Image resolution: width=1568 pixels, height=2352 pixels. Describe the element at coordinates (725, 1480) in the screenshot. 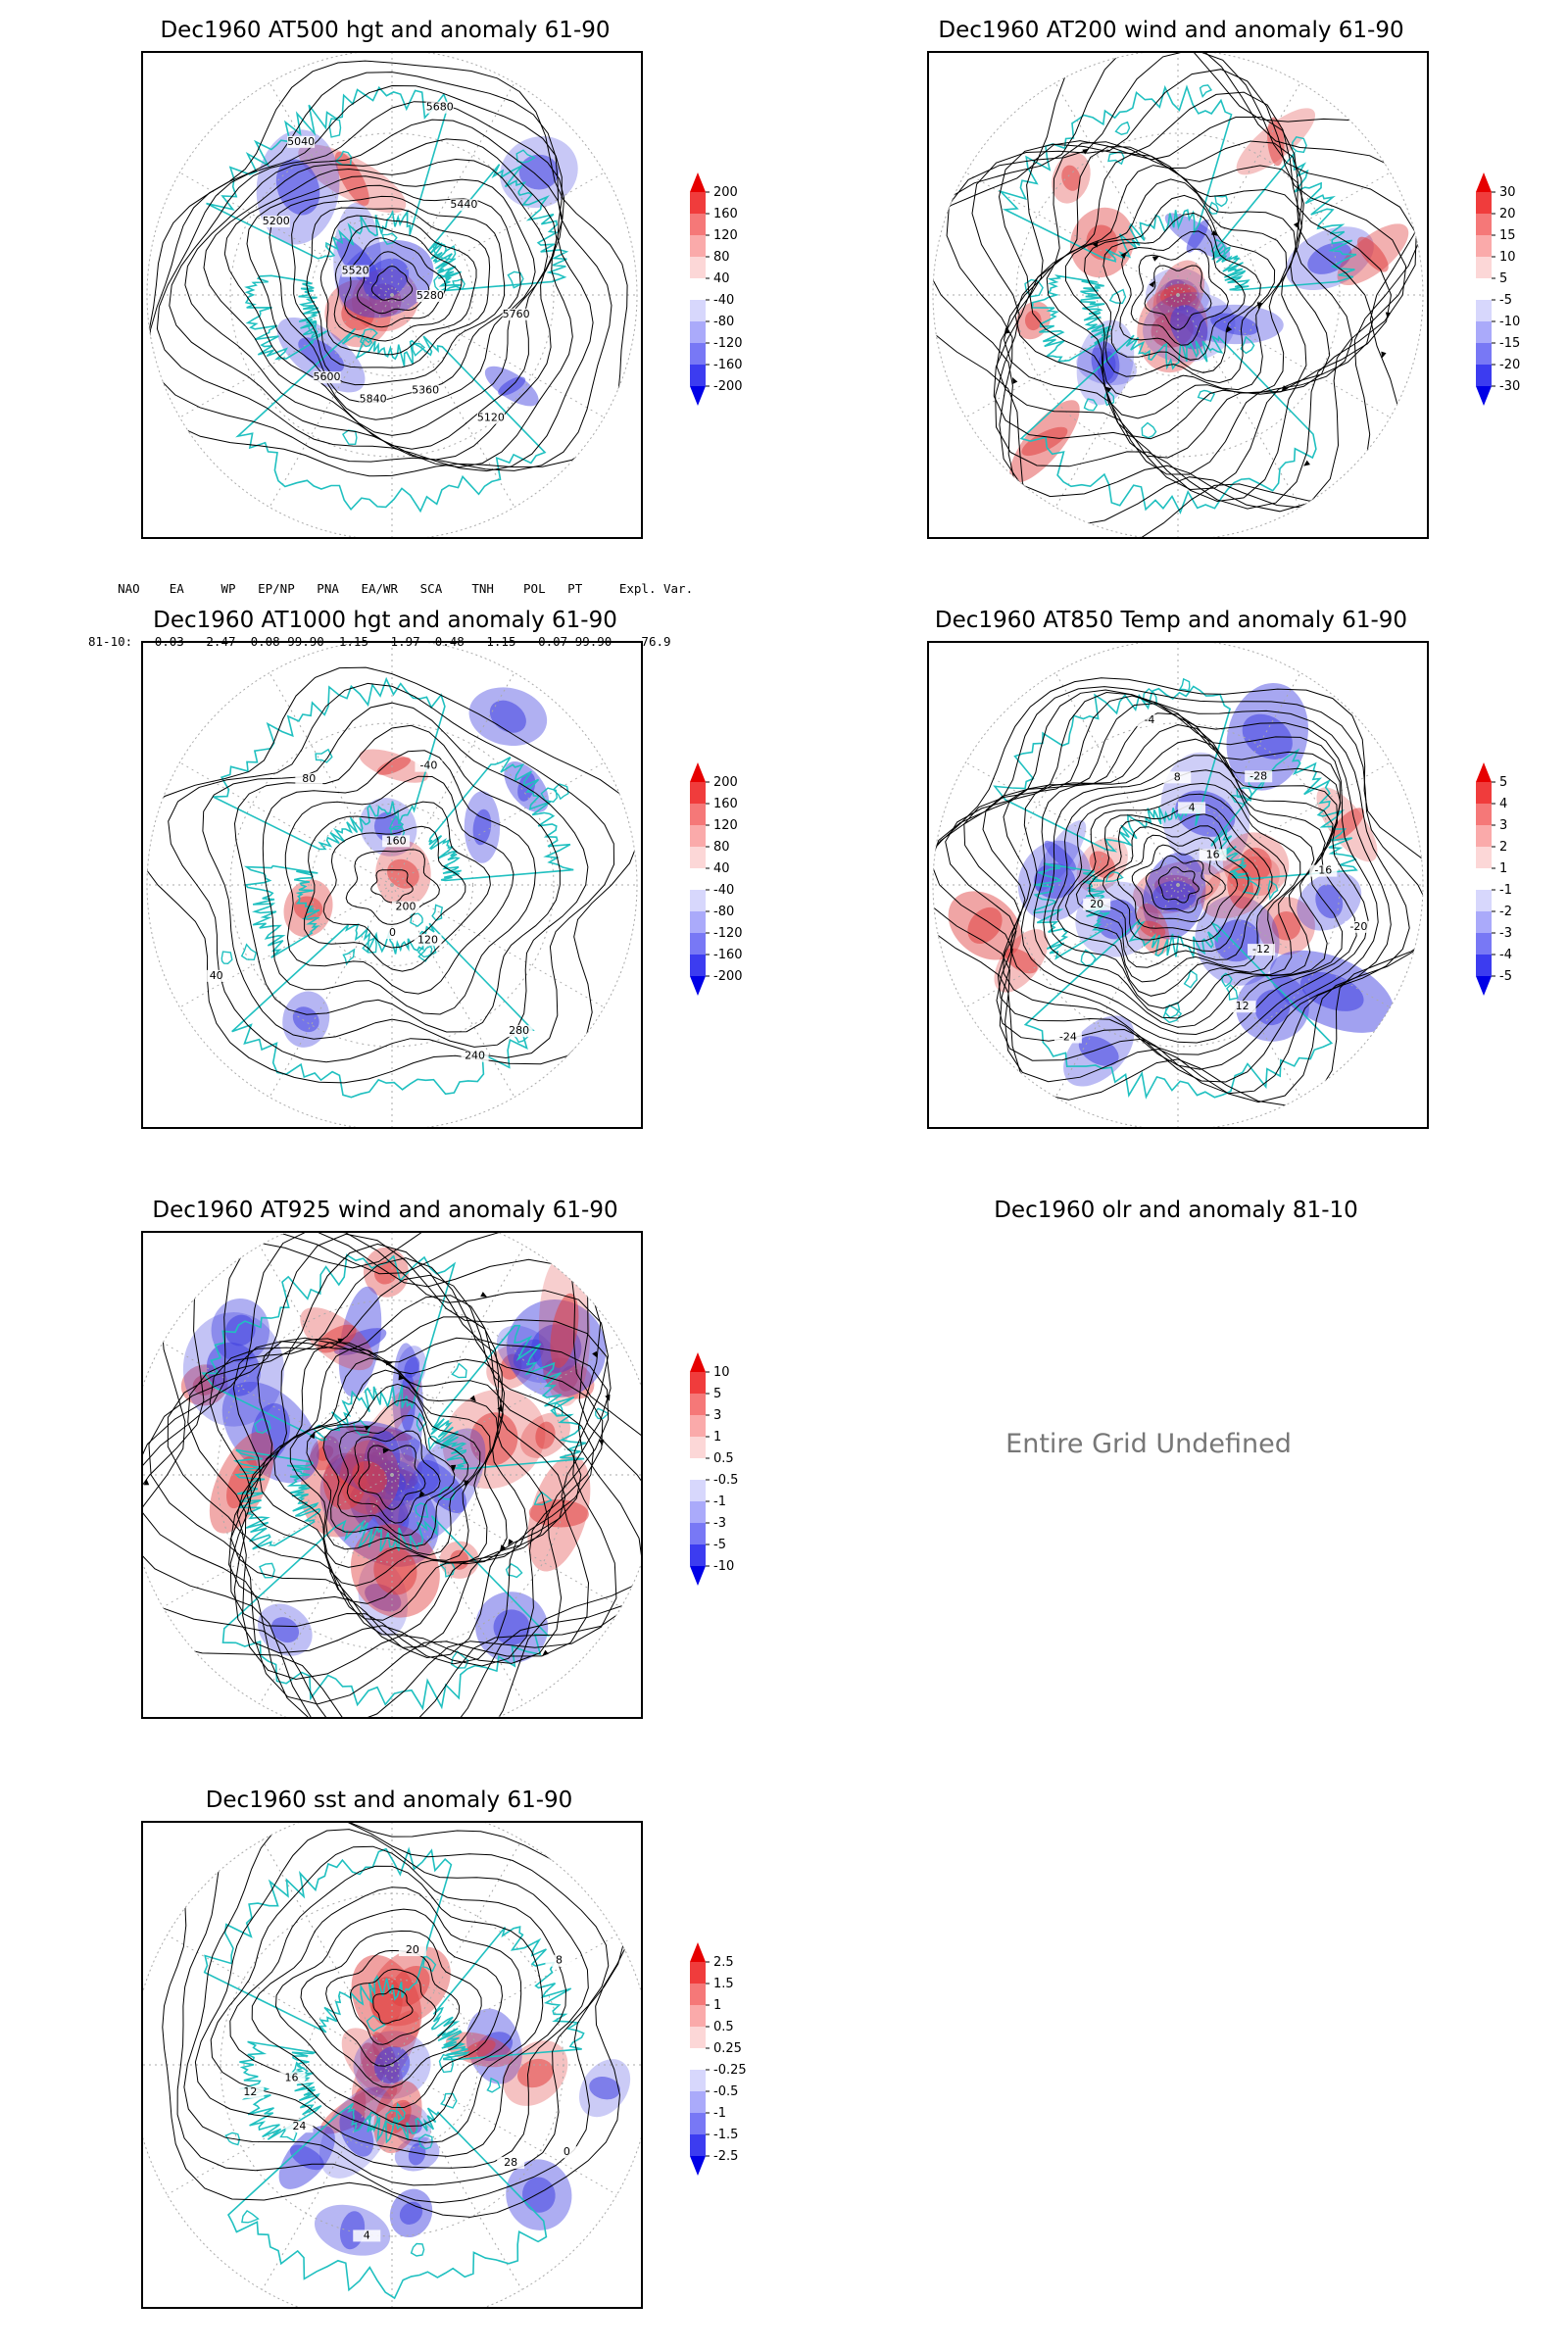

I see `colorbar-tick-label: -0.5` at that location.